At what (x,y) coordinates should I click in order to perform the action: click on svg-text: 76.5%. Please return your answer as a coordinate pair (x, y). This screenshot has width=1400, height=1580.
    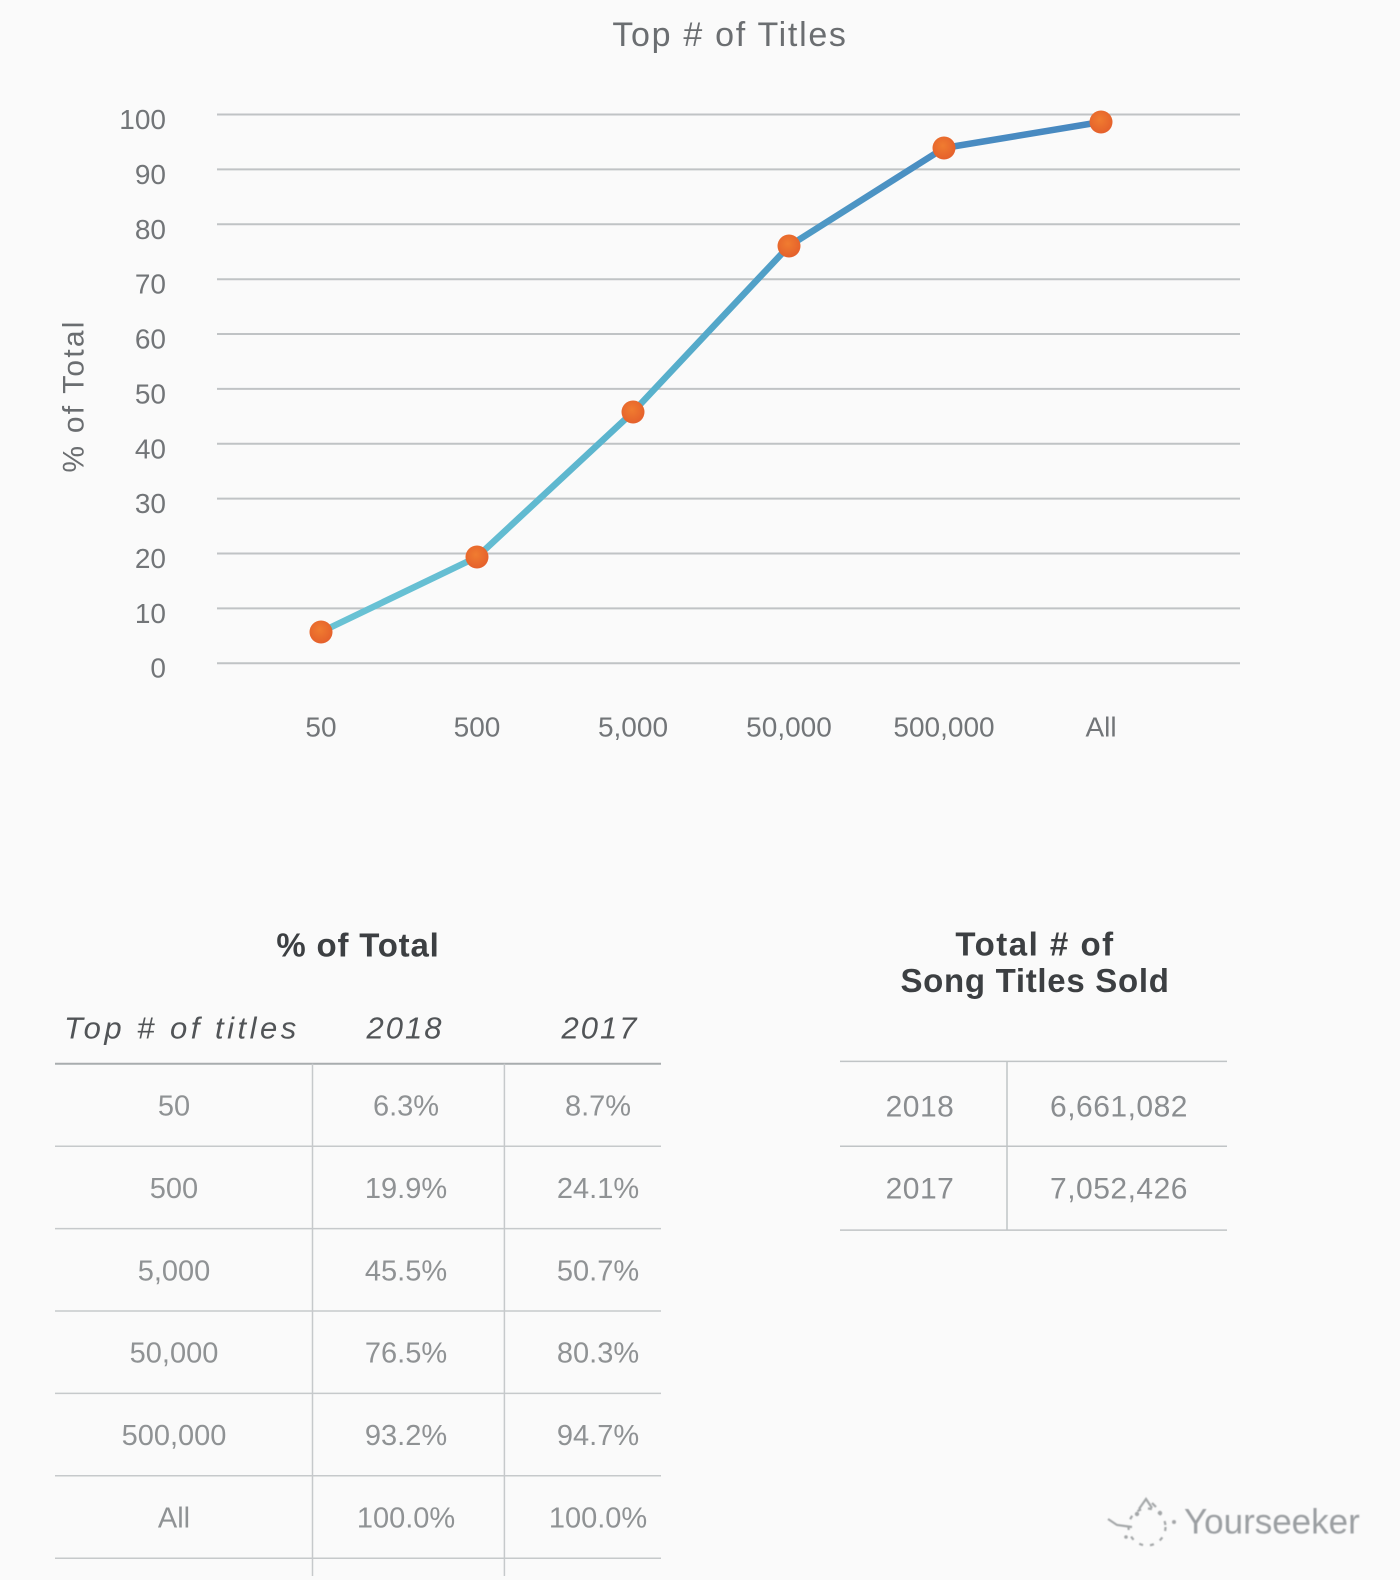
    Looking at the image, I should click on (406, 1354).